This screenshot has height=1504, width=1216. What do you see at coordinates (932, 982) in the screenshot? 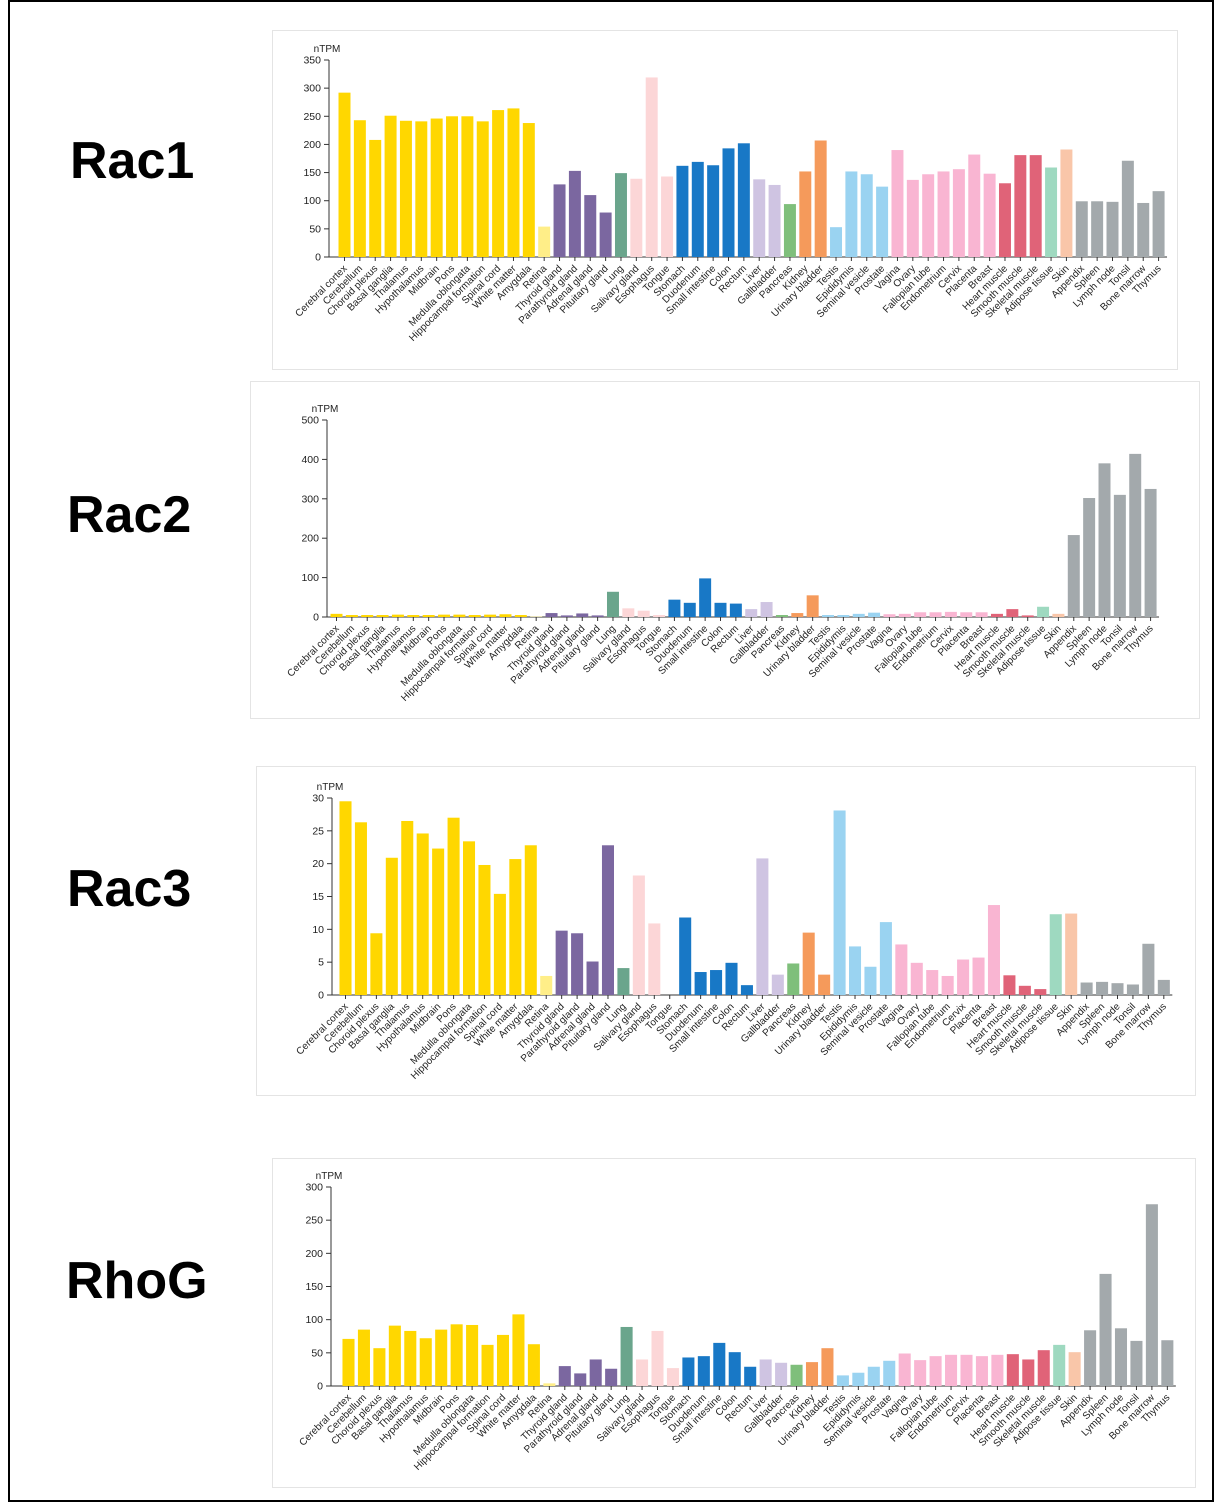
I see `bar-fallopian-tube` at bounding box center [932, 982].